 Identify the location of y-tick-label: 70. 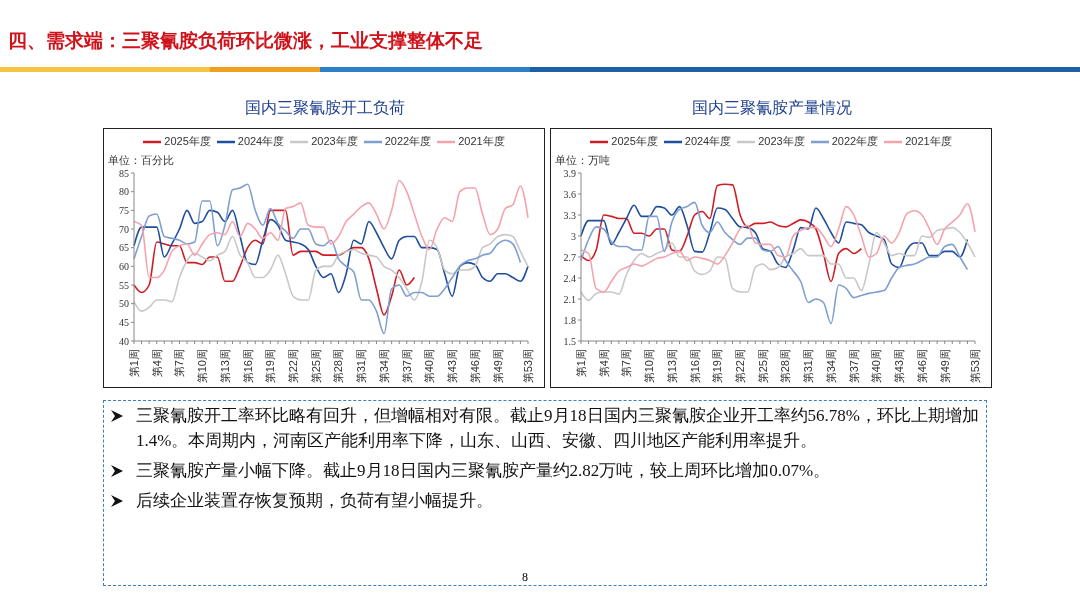
(124, 229).